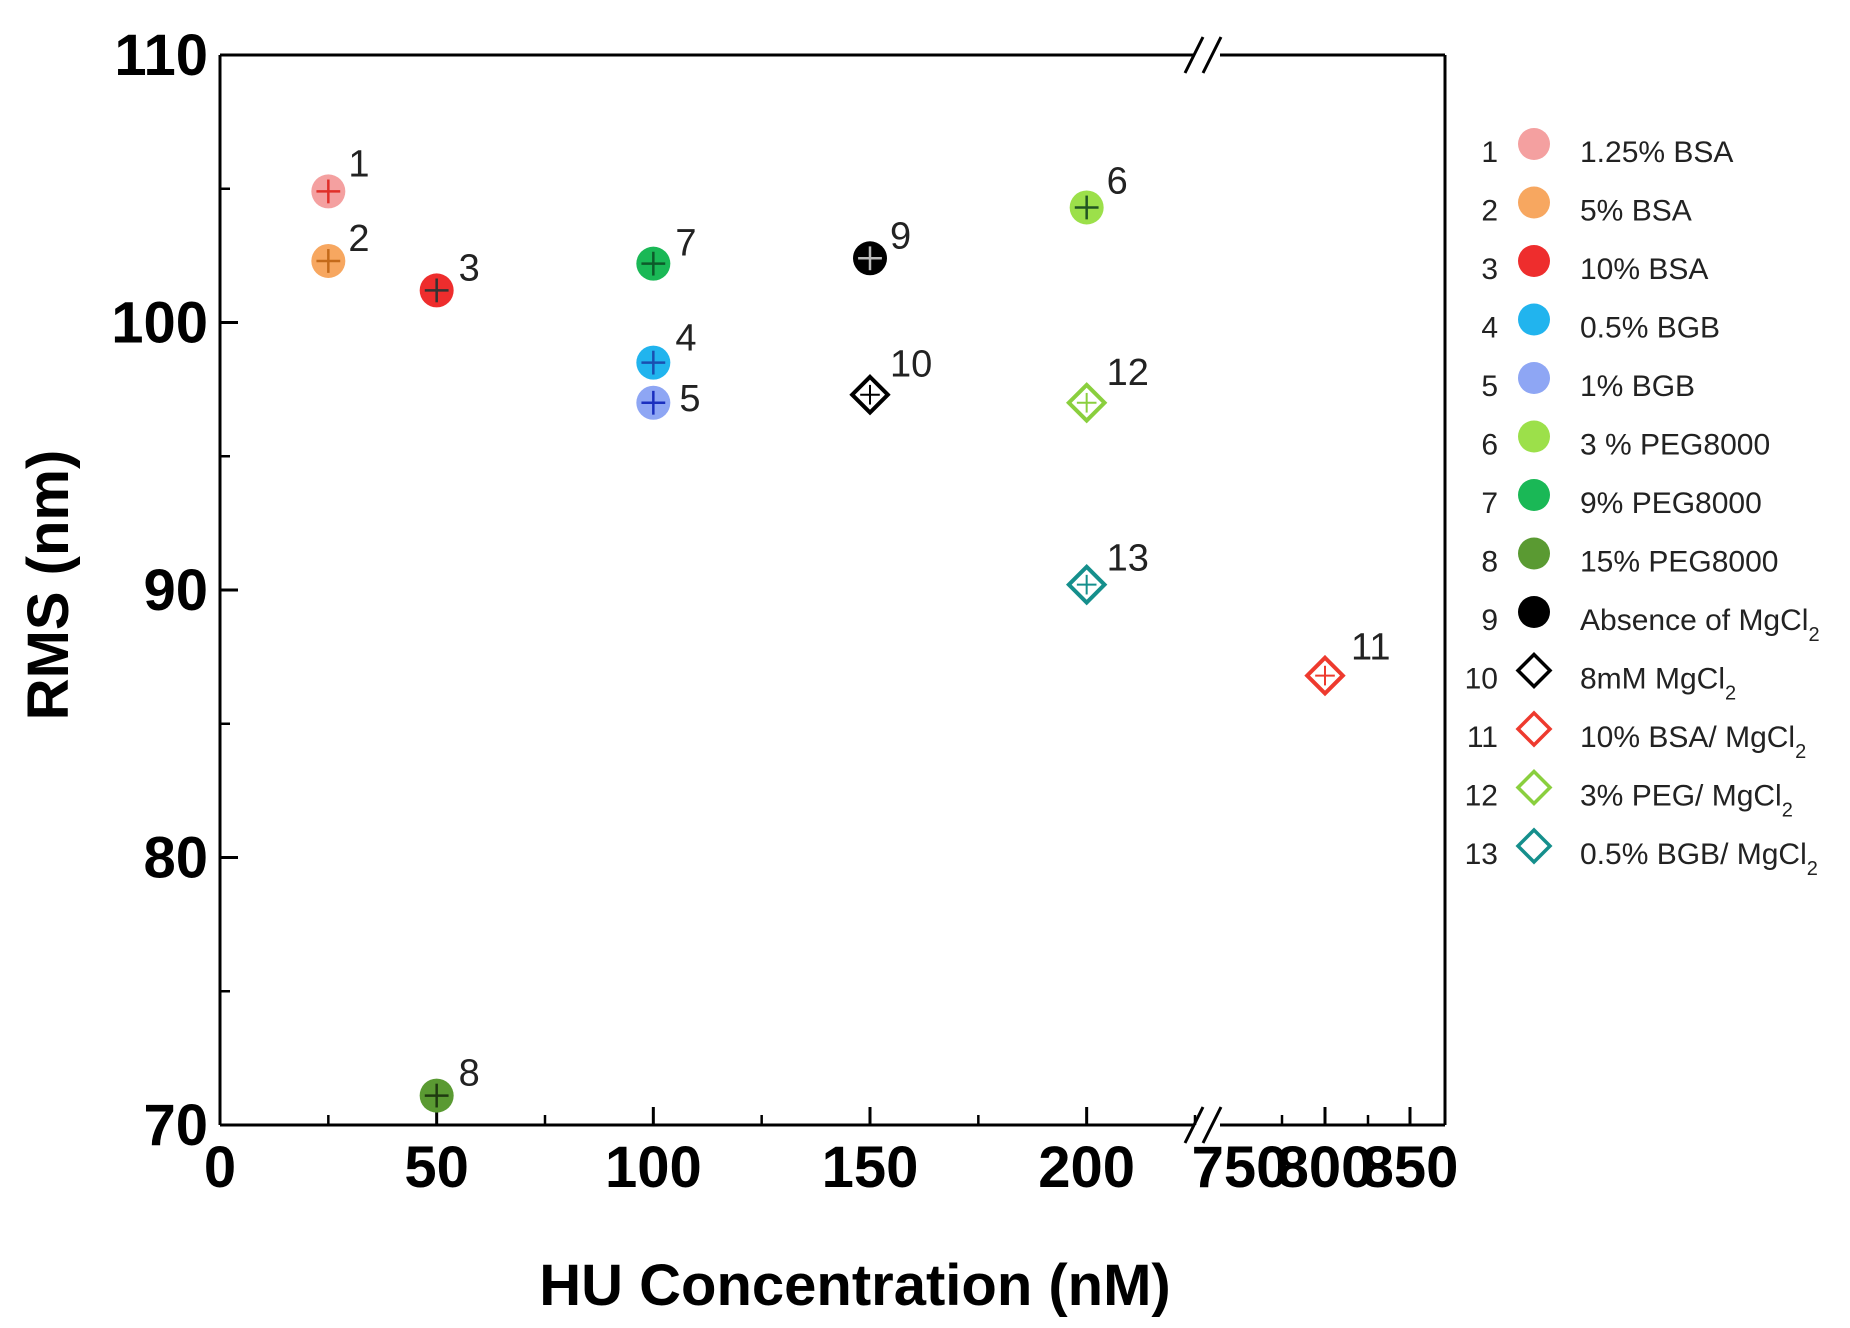 The height and width of the screenshot is (1328, 1850). What do you see at coordinates (469, 1074) in the screenshot?
I see `point-label: 8` at bounding box center [469, 1074].